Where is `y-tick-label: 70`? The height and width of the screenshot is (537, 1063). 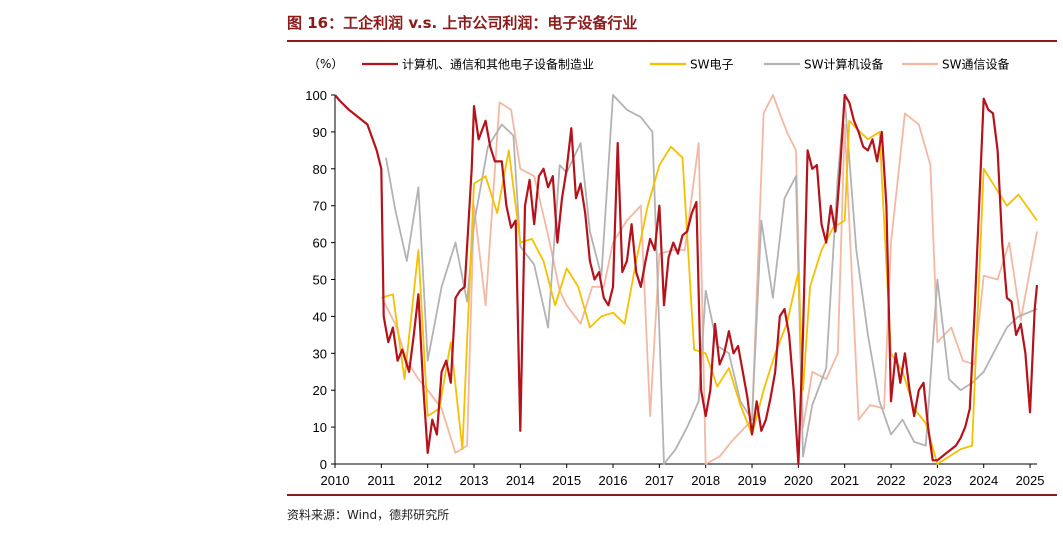
y-tick-label: 70 is located at coordinates (320, 206).